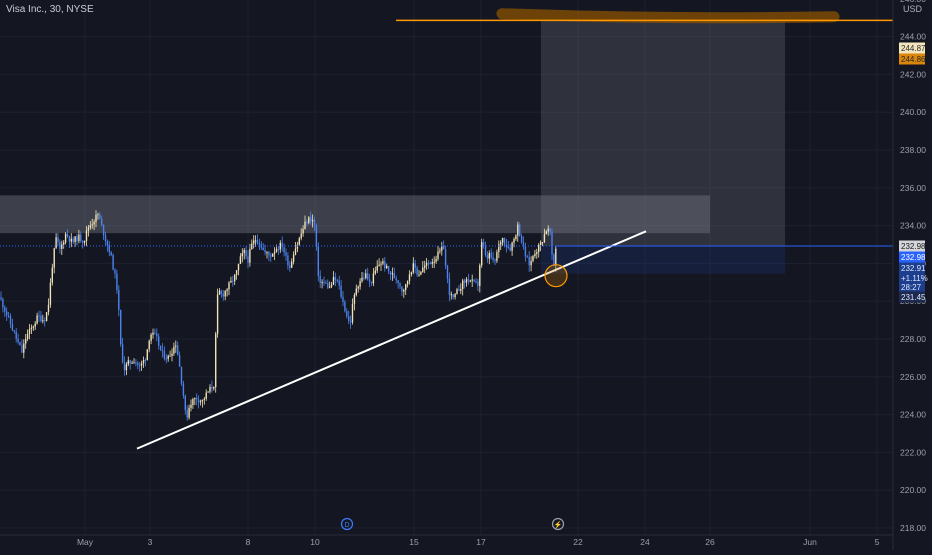 The height and width of the screenshot is (555, 932). What do you see at coordinates (913, 74) in the screenshot?
I see `price-tick-label: 242.00` at bounding box center [913, 74].